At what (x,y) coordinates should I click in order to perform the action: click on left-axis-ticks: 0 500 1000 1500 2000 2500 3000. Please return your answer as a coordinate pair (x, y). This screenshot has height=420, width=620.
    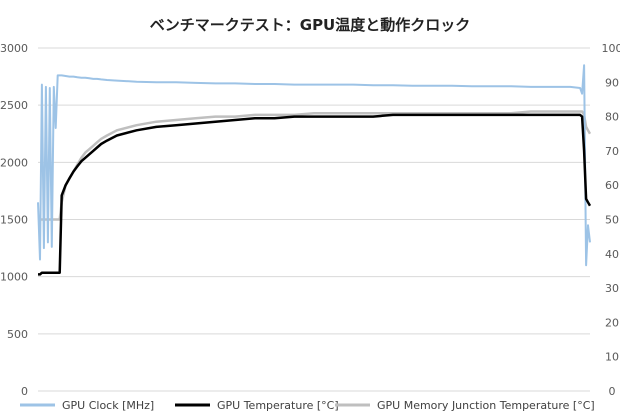
    Looking at the image, I should click on (14, 220).